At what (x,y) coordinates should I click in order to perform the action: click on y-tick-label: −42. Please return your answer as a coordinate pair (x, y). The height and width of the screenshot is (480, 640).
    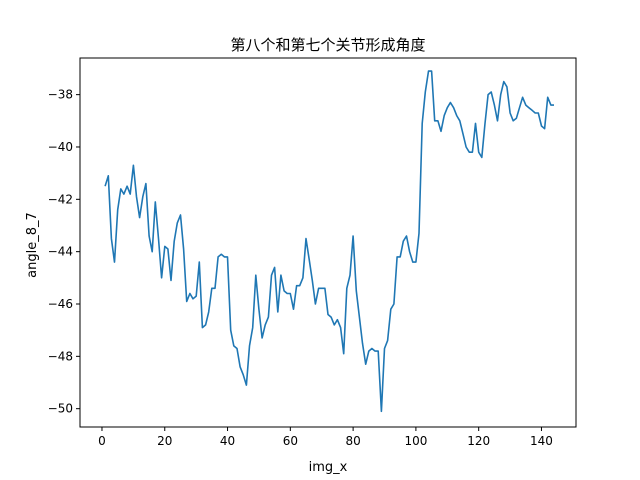
    Looking at the image, I should click on (60, 199).